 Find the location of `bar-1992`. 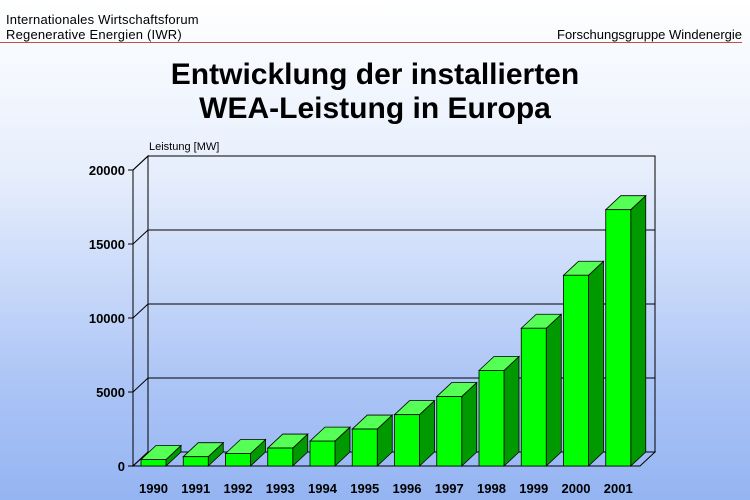

bar-1992 is located at coordinates (245, 452).